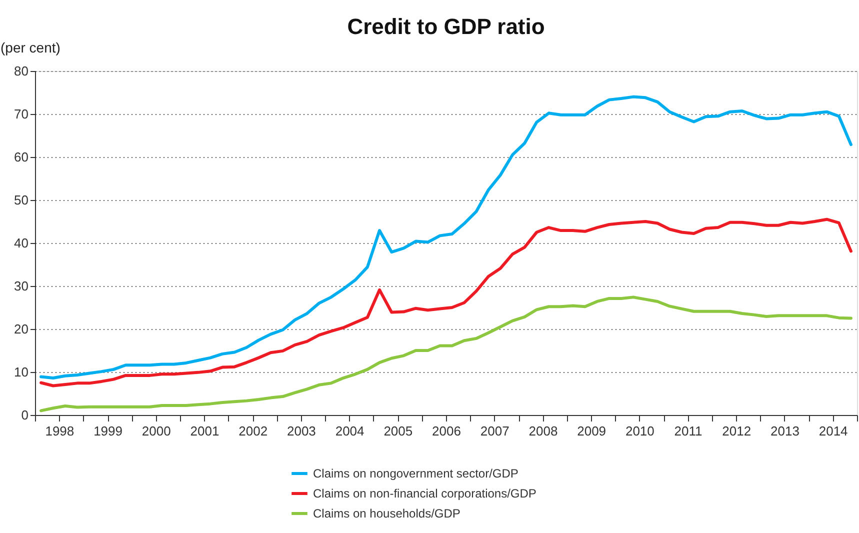 The width and height of the screenshot is (859, 533). Describe the element at coordinates (543, 431) in the screenshot. I see `x-tick-label: 2008` at that location.